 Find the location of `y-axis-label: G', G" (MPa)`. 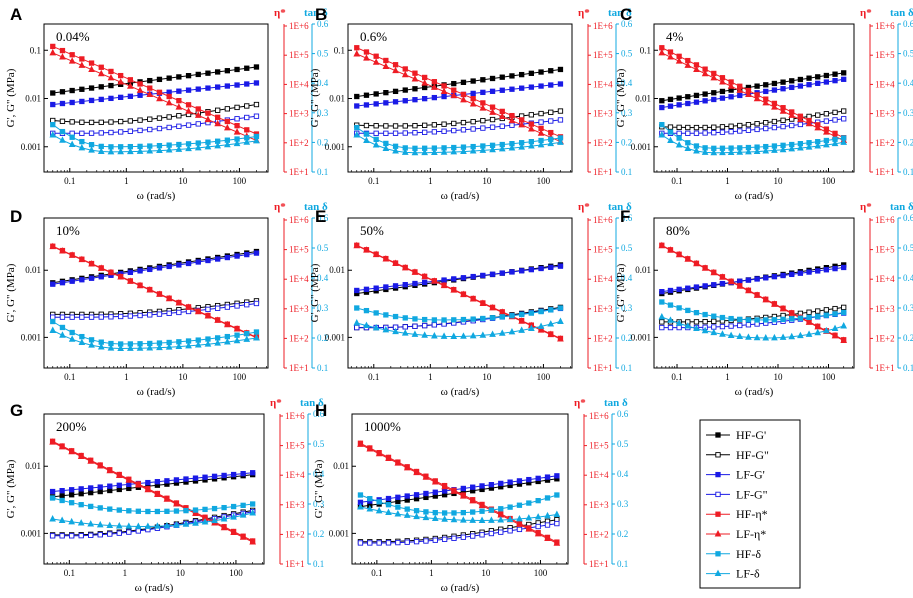

y-axis-label: G', G" (MPa) is located at coordinates (11, 97).